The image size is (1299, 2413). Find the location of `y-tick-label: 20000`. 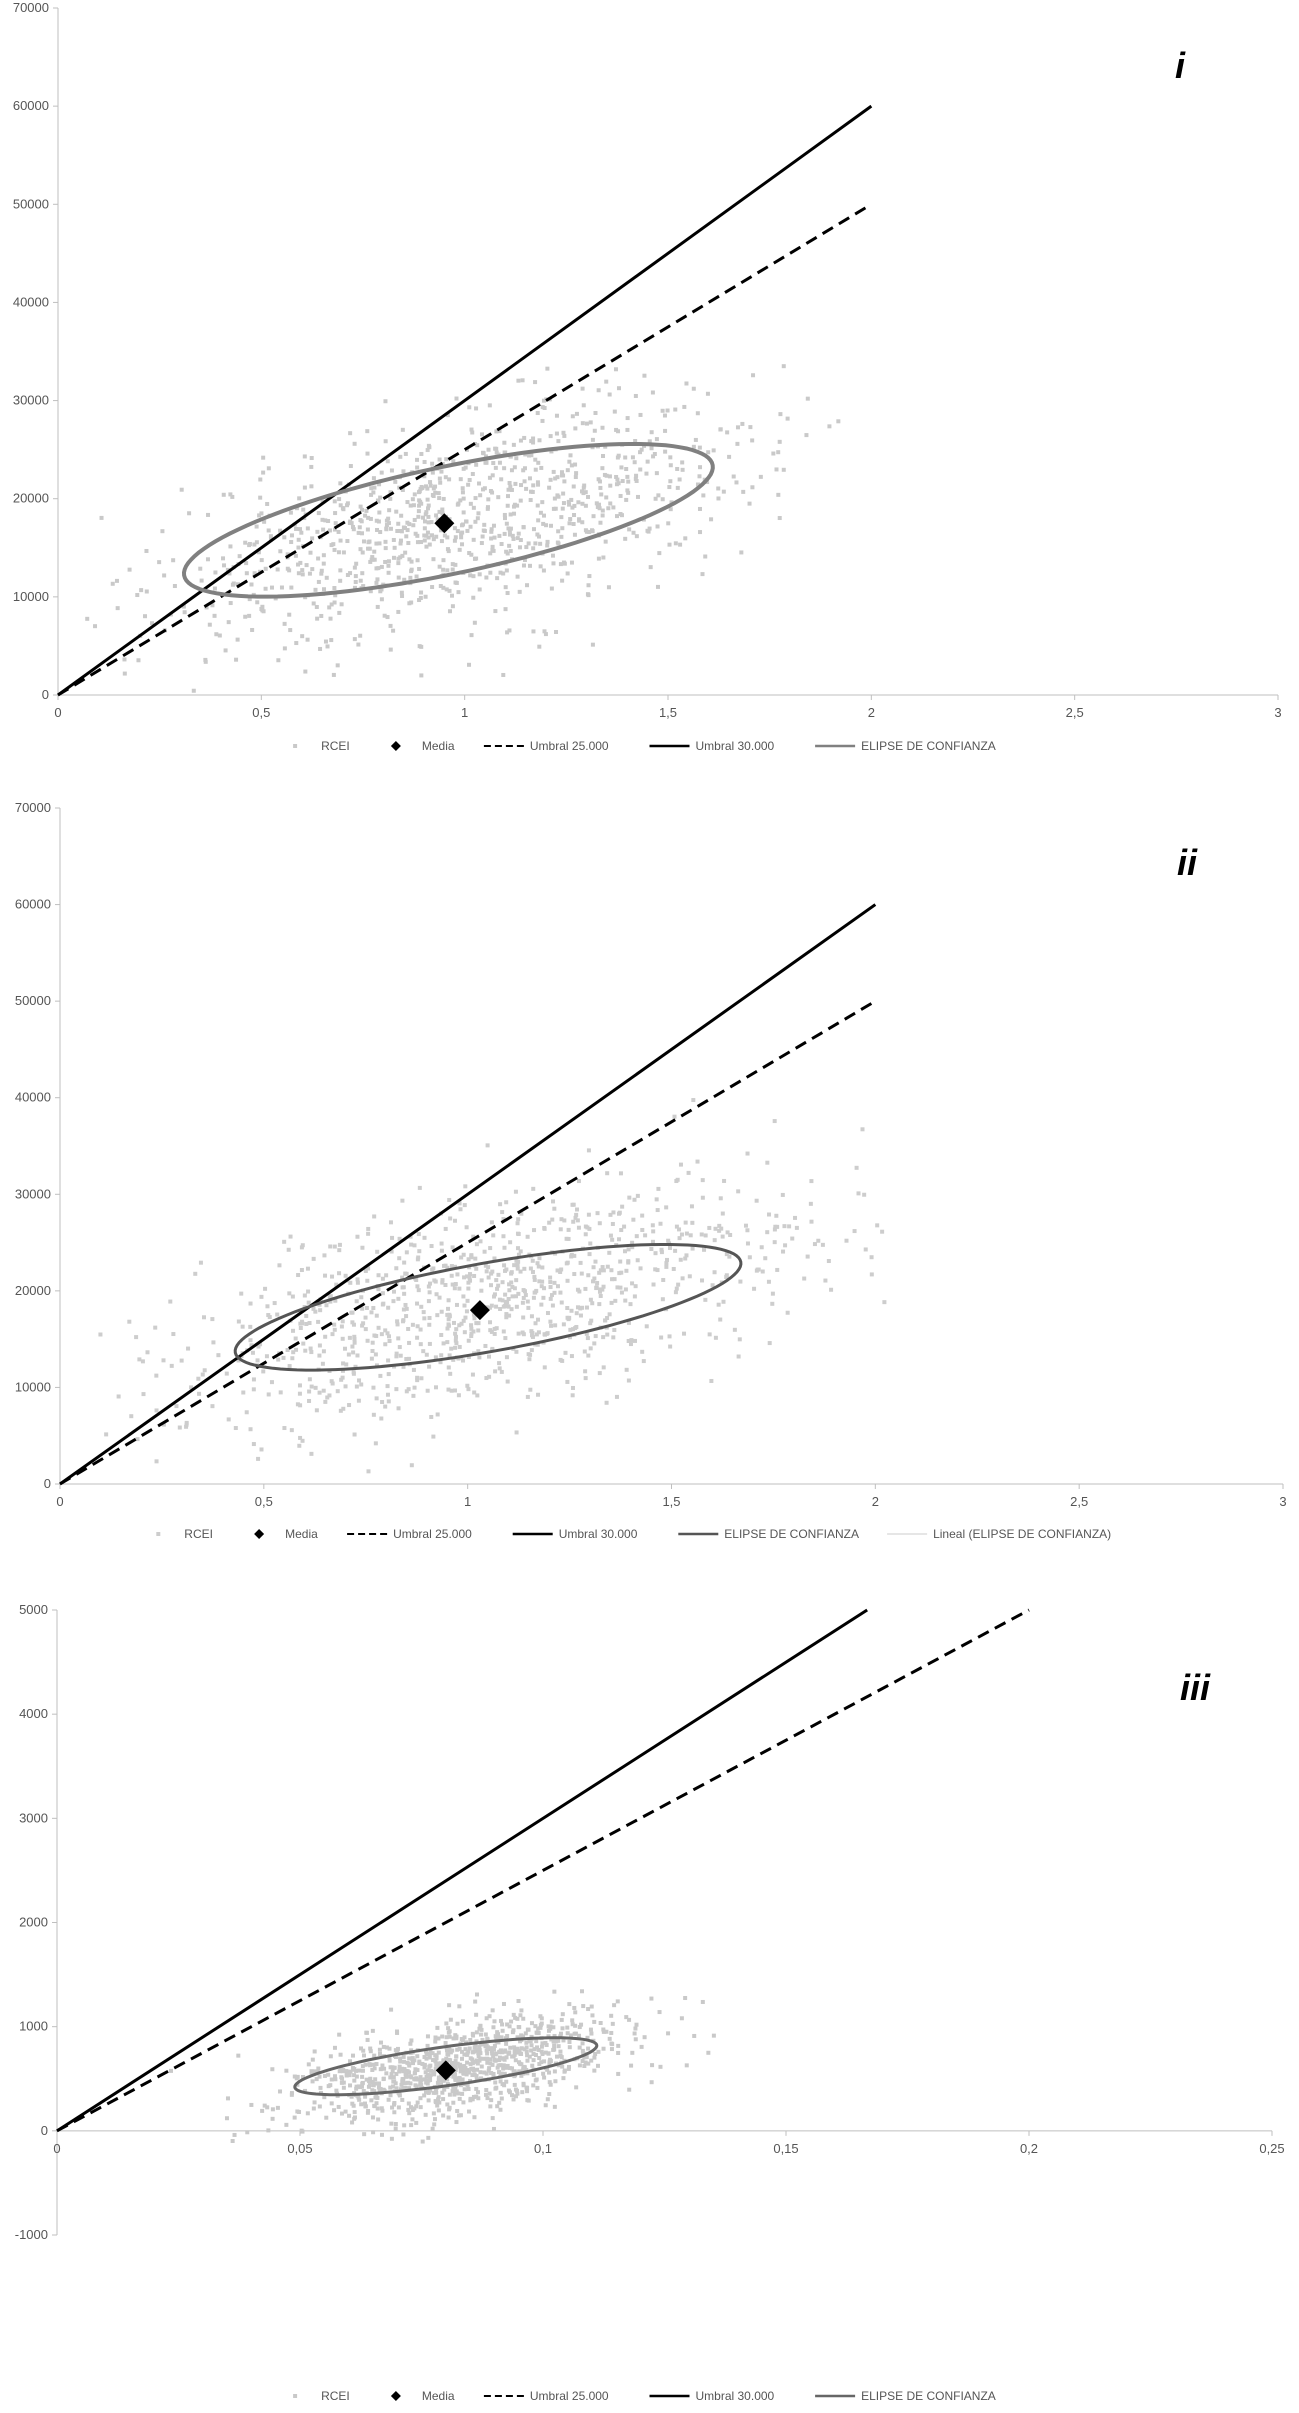

y-tick-label: 20000 is located at coordinates (31, 498).